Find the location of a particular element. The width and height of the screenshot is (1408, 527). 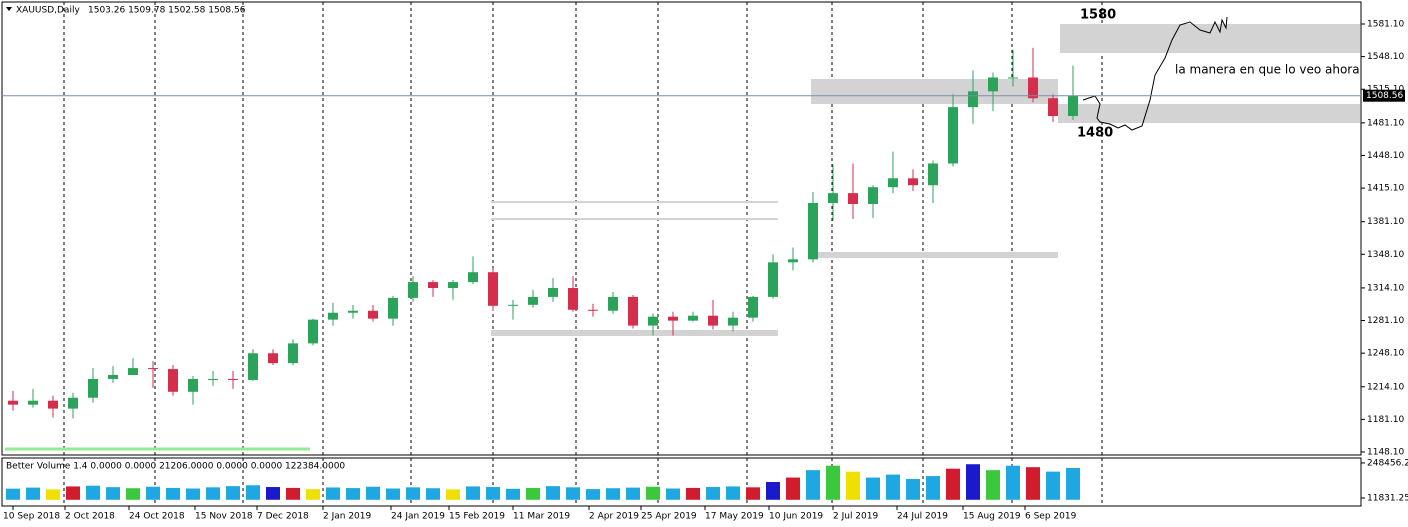

x-tick-label: 15 Feb 2019 is located at coordinates (477, 517).